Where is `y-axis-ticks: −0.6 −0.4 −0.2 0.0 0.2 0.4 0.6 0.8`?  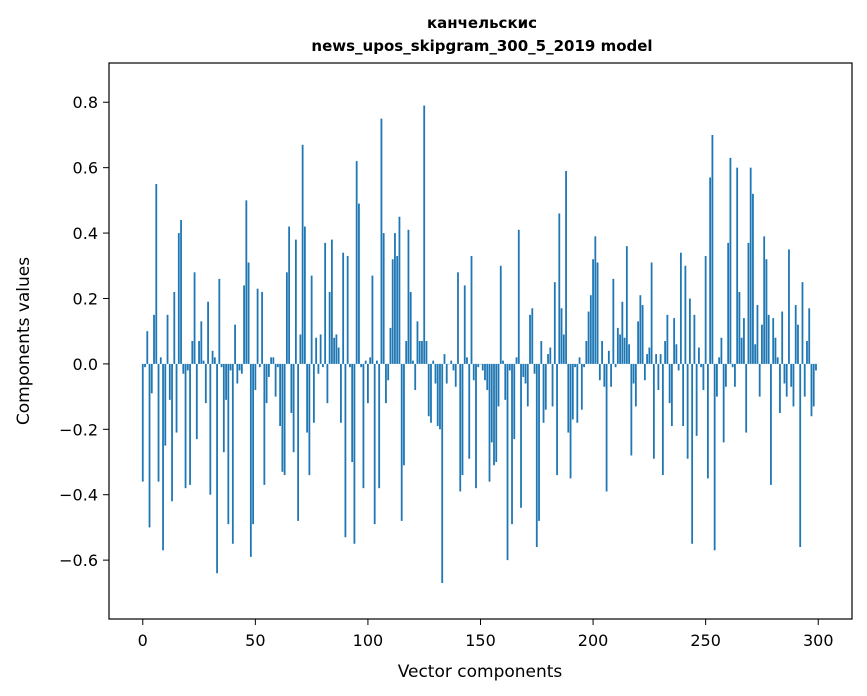 y-axis-ticks: −0.6 −0.4 −0.2 0.0 0.2 0.4 0.6 0.8 is located at coordinates (84, 331).